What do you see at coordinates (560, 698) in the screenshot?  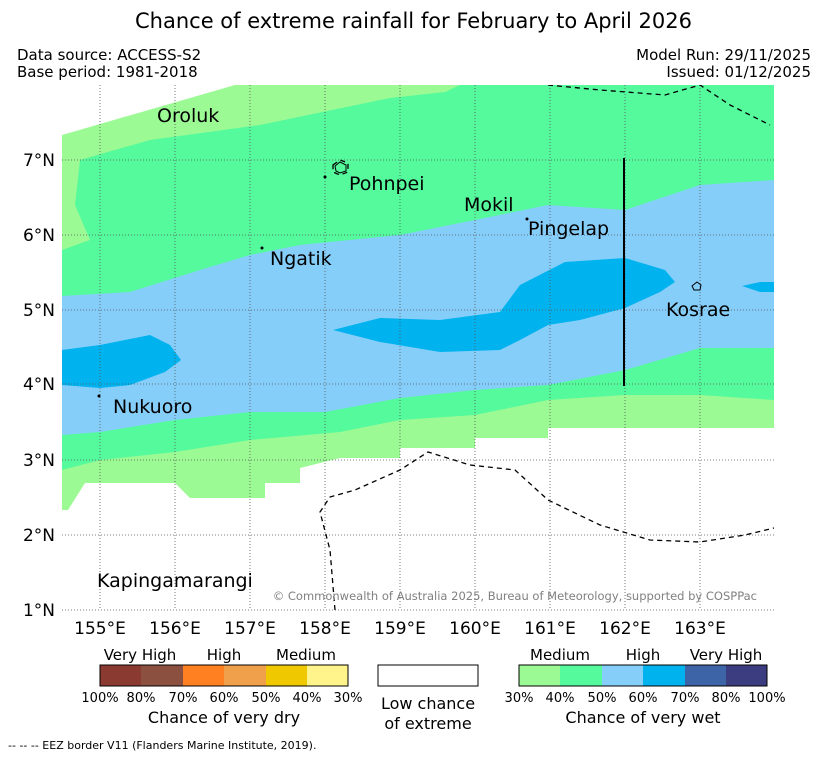 I see `legend-wet-tick: 40%` at bounding box center [560, 698].